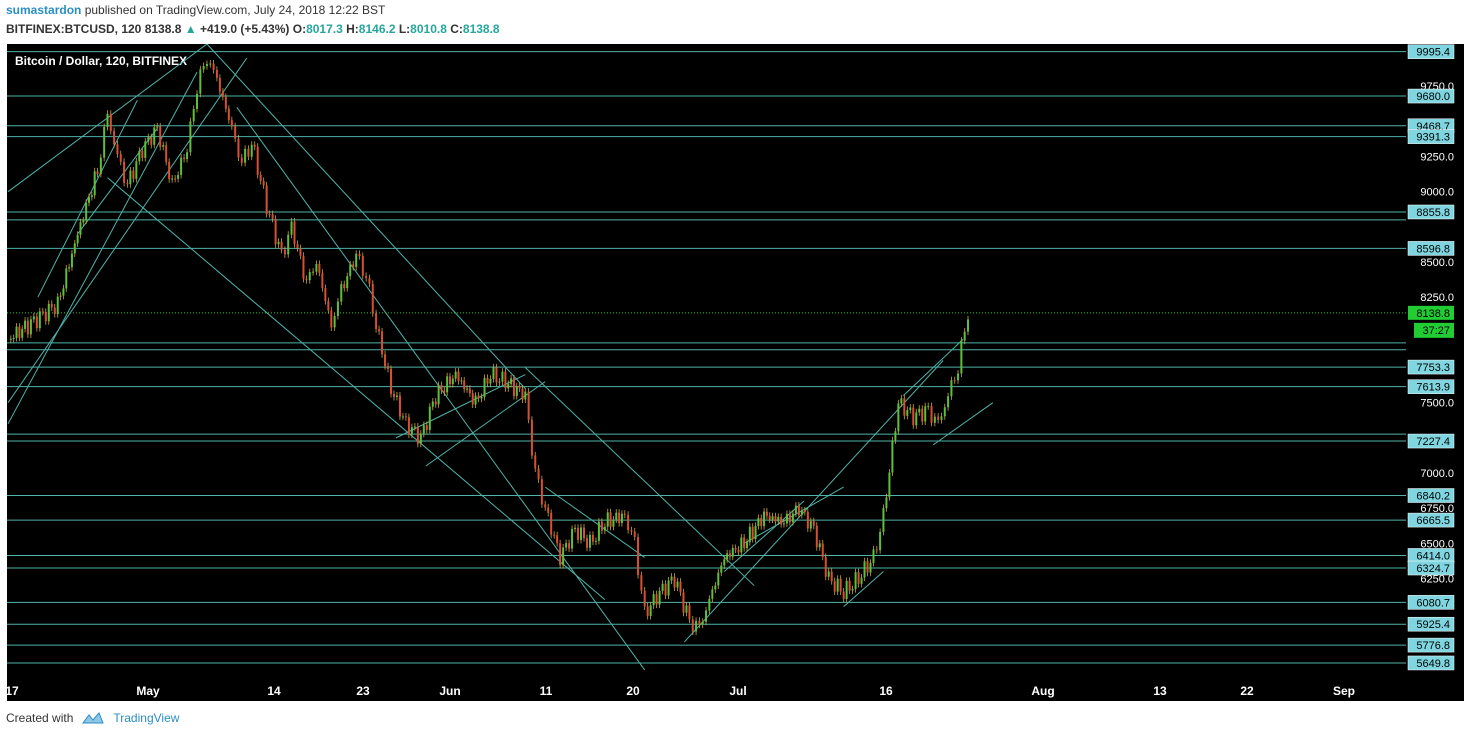 The width and height of the screenshot is (1467, 737). Describe the element at coordinates (1437, 263) in the screenshot. I see `price-tick-label: 8500.0` at that location.